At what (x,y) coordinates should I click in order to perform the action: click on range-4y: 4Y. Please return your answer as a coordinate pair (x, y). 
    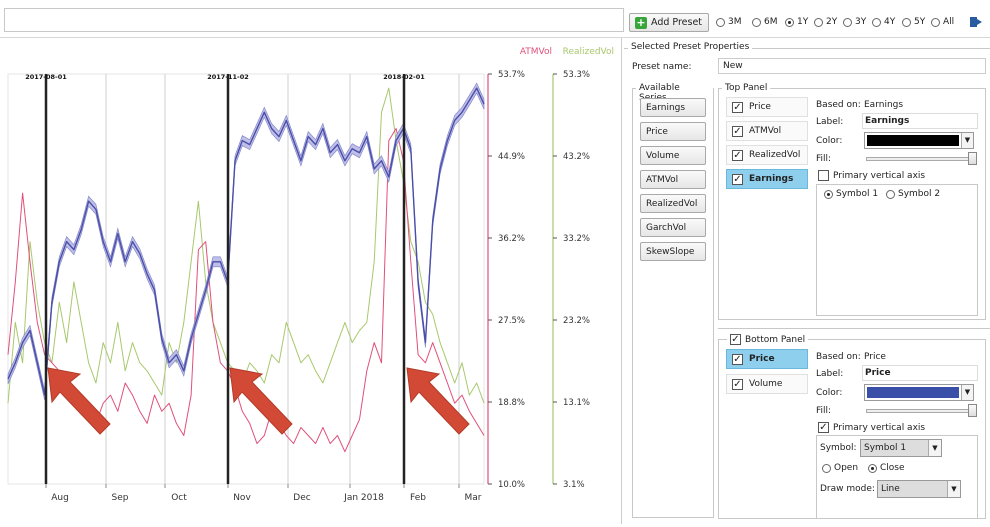
    Looking at the image, I should click on (883, 22).